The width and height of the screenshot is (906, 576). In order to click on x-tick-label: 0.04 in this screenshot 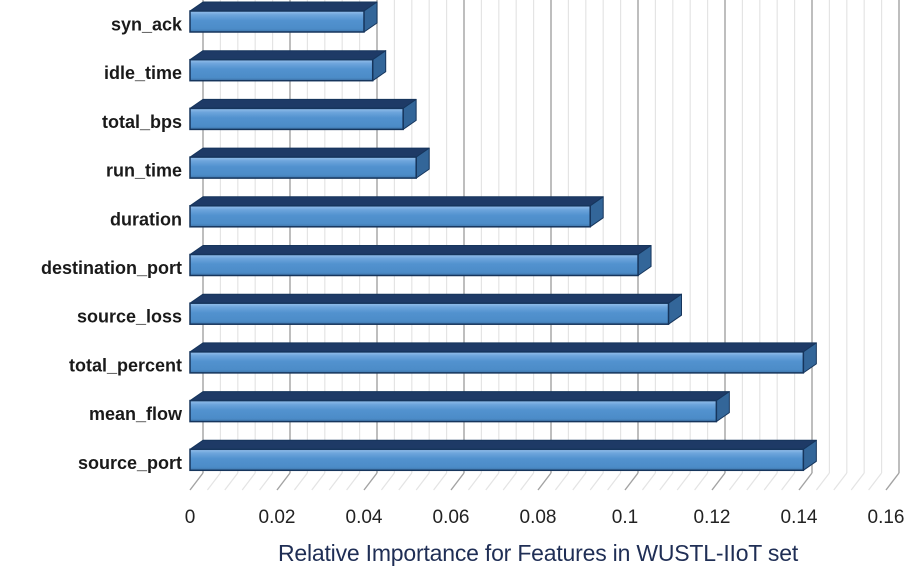, I will do `click(364, 517)`.